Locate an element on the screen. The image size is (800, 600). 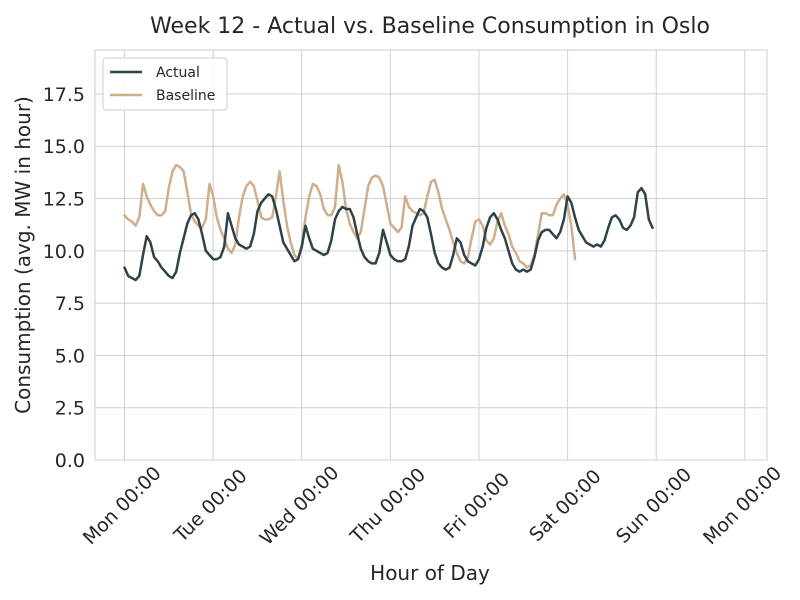
y-tick-label: 10.0 is located at coordinates (64, 252).